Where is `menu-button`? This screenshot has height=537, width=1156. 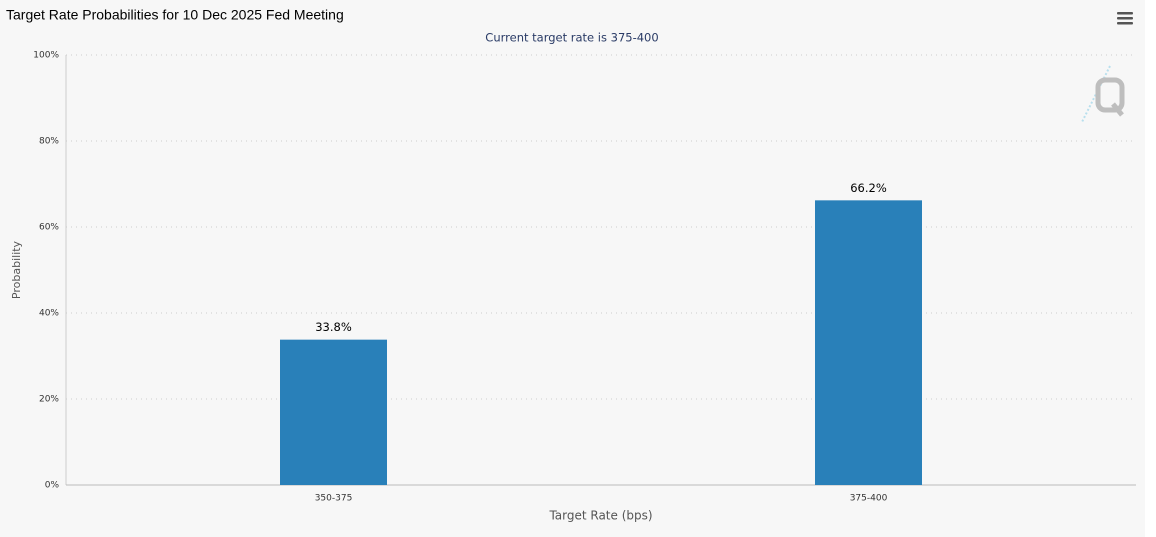 menu-button is located at coordinates (1125, 18).